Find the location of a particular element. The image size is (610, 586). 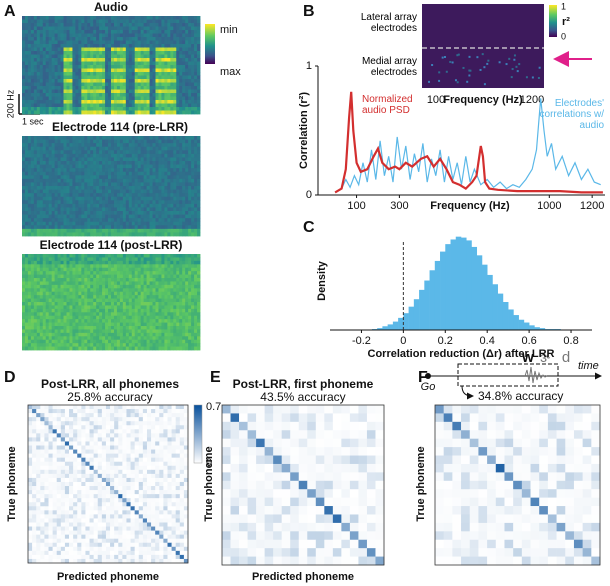

inset-x-tick: 100 is located at coordinates (436, 100).